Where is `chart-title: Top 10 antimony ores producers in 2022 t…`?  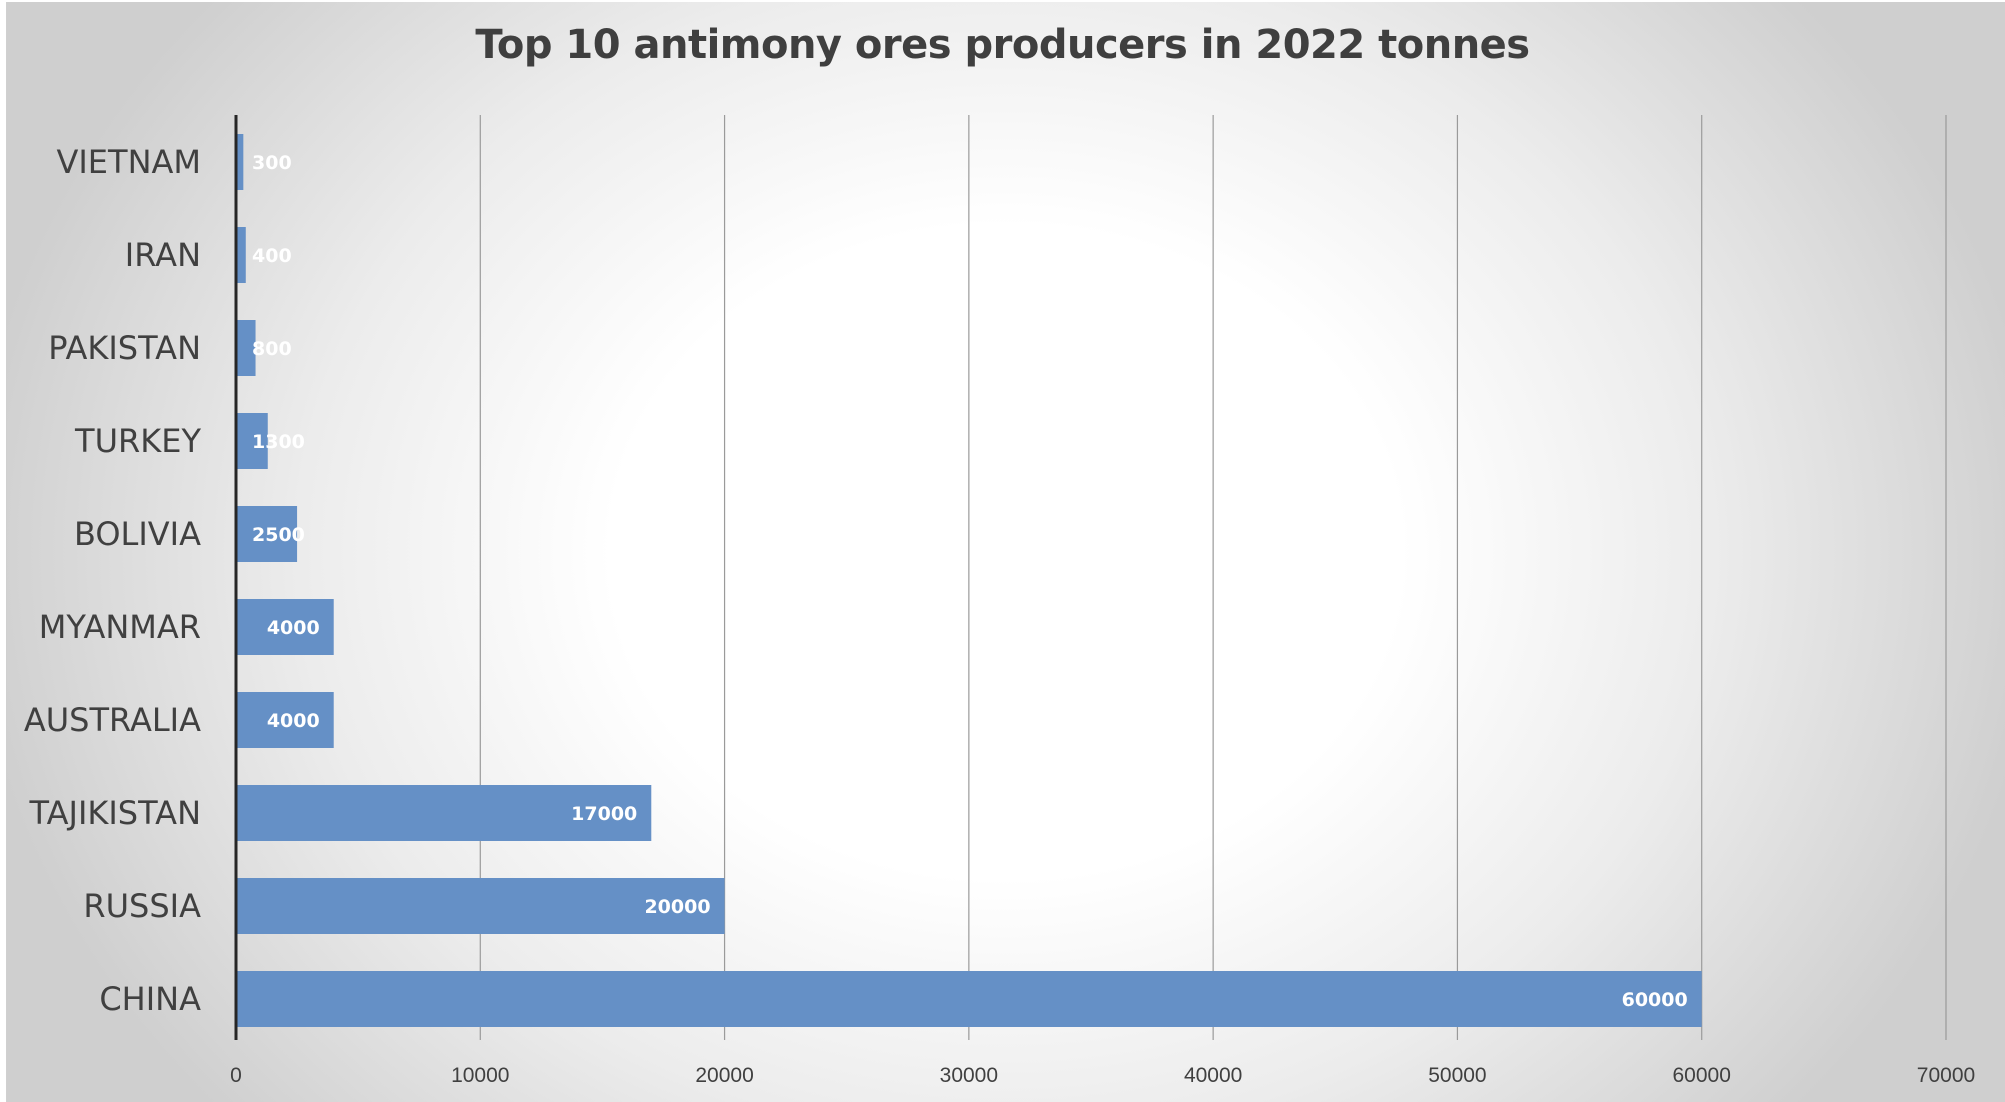
chart-title: Top 10 antimony ores producers in 2022 t… is located at coordinates (1002, 45).